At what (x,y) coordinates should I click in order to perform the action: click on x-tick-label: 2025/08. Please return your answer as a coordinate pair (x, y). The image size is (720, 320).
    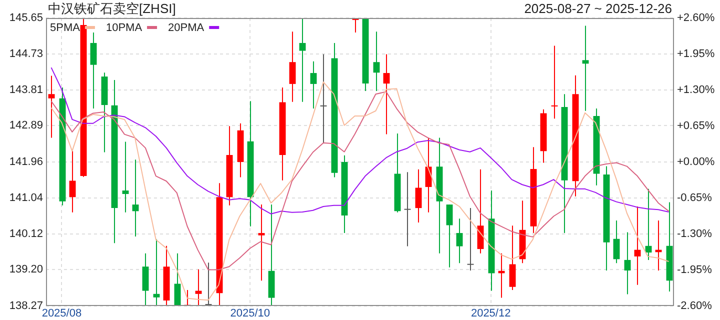
    Looking at the image, I should click on (62, 314).